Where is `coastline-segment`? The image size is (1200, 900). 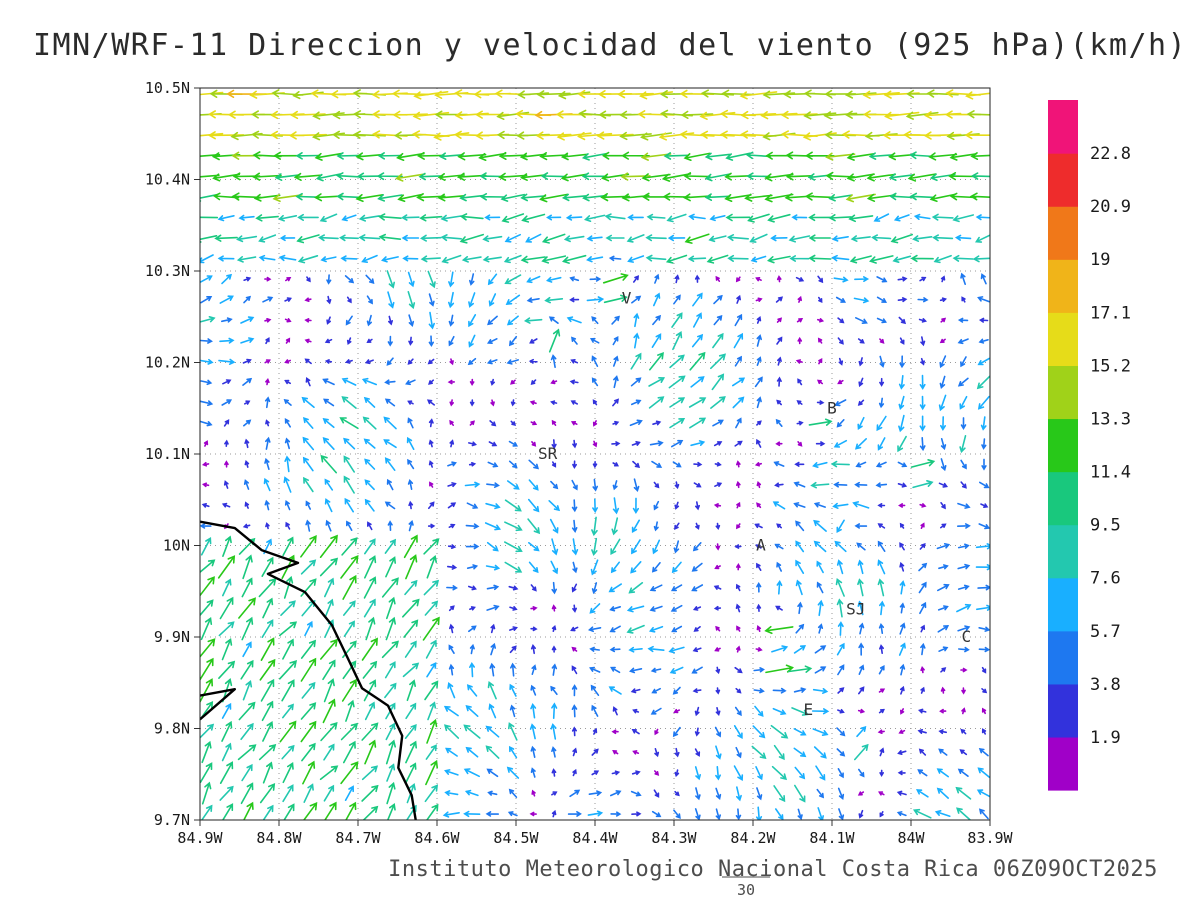
coastline-segment is located at coordinates (308, 670).